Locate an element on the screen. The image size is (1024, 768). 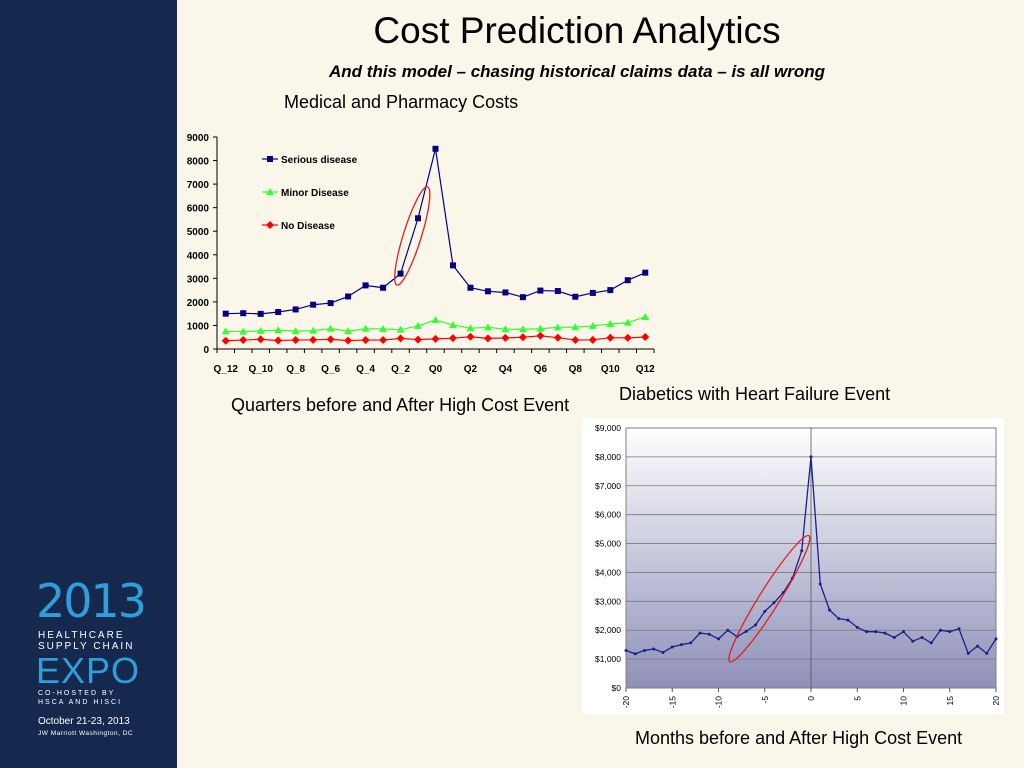
chart2-x-tick-label: 15 is located at coordinates (950, 701).